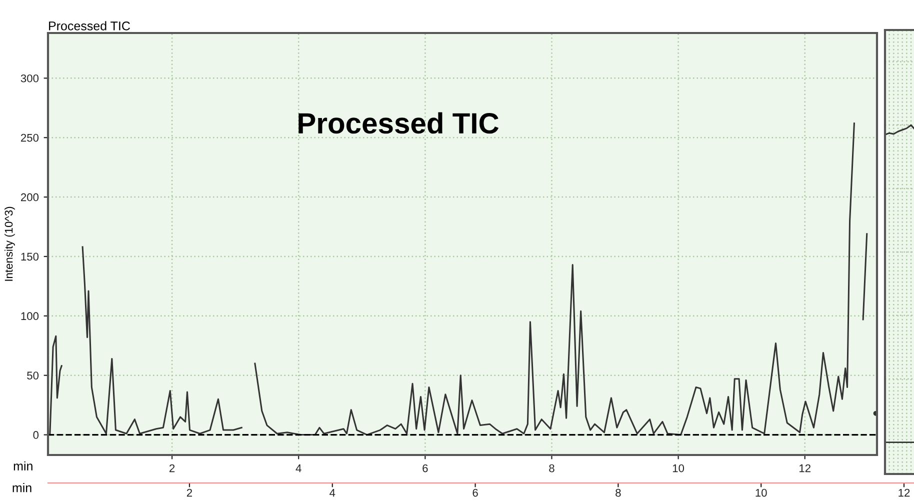 The image size is (914, 503). What do you see at coordinates (172, 468) in the screenshot?
I see `x-tick-label: 2` at bounding box center [172, 468].